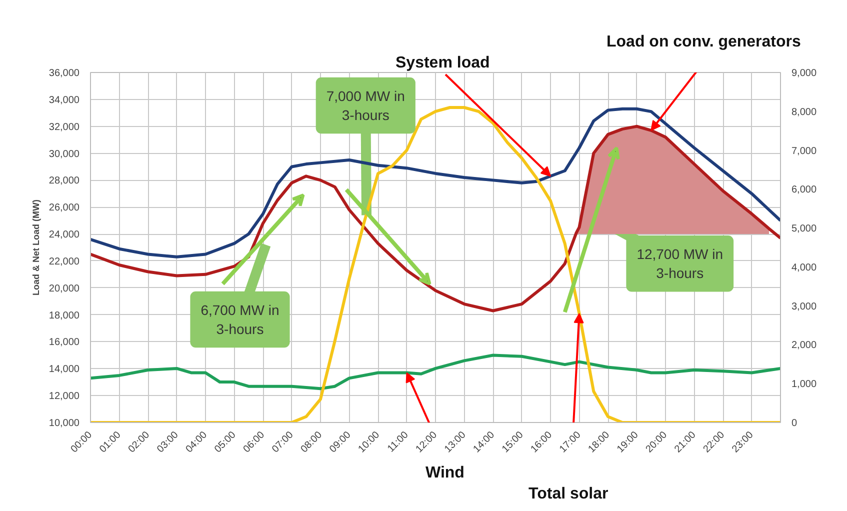  What do you see at coordinates (804, 346) in the screenshot?
I see `y2-tick-label: 2,000` at bounding box center [804, 346].